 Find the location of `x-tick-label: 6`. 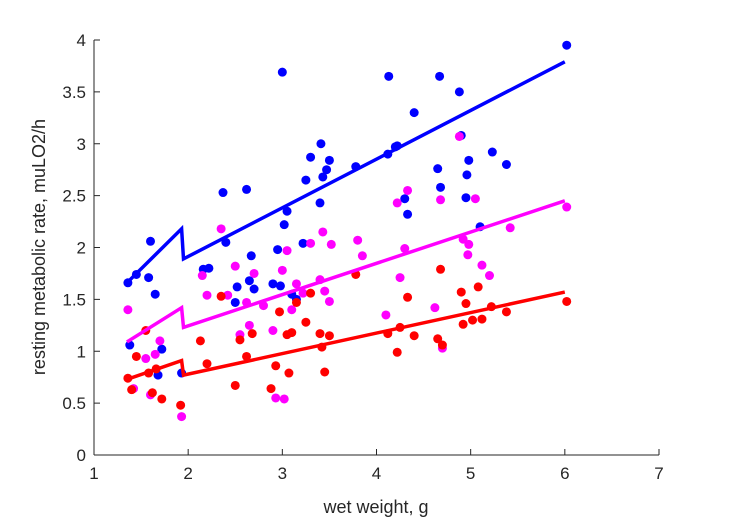

x-tick-label: 6 is located at coordinates (564, 473).